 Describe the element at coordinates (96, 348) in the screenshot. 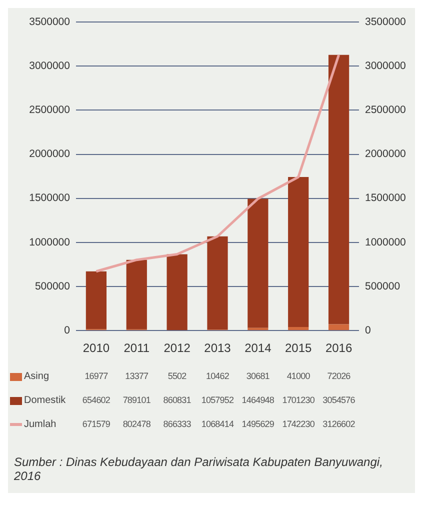

I see `x-tick-label: 2010` at that location.